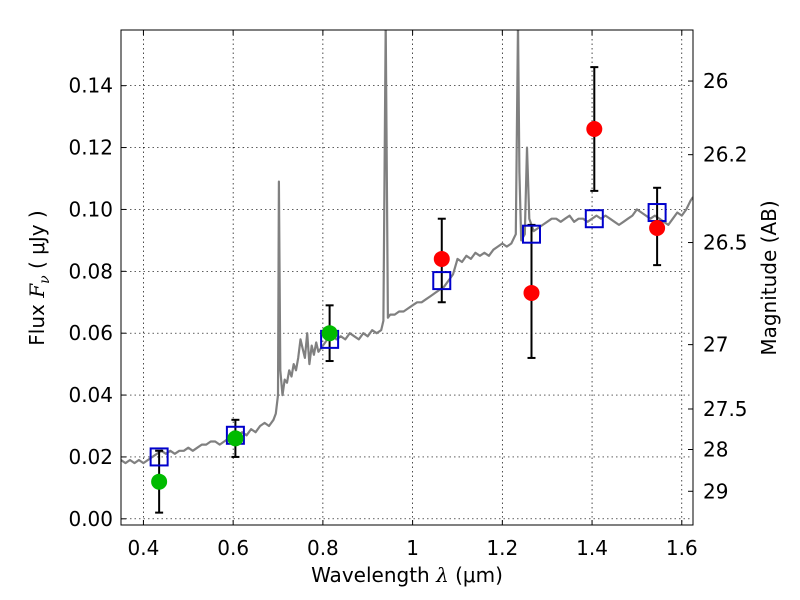 The image size is (800, 600). What do you see at coordinates (90, 209) in the screenshot?
I see `y-tick-label: 0.10` at bounding box center [90, 209].